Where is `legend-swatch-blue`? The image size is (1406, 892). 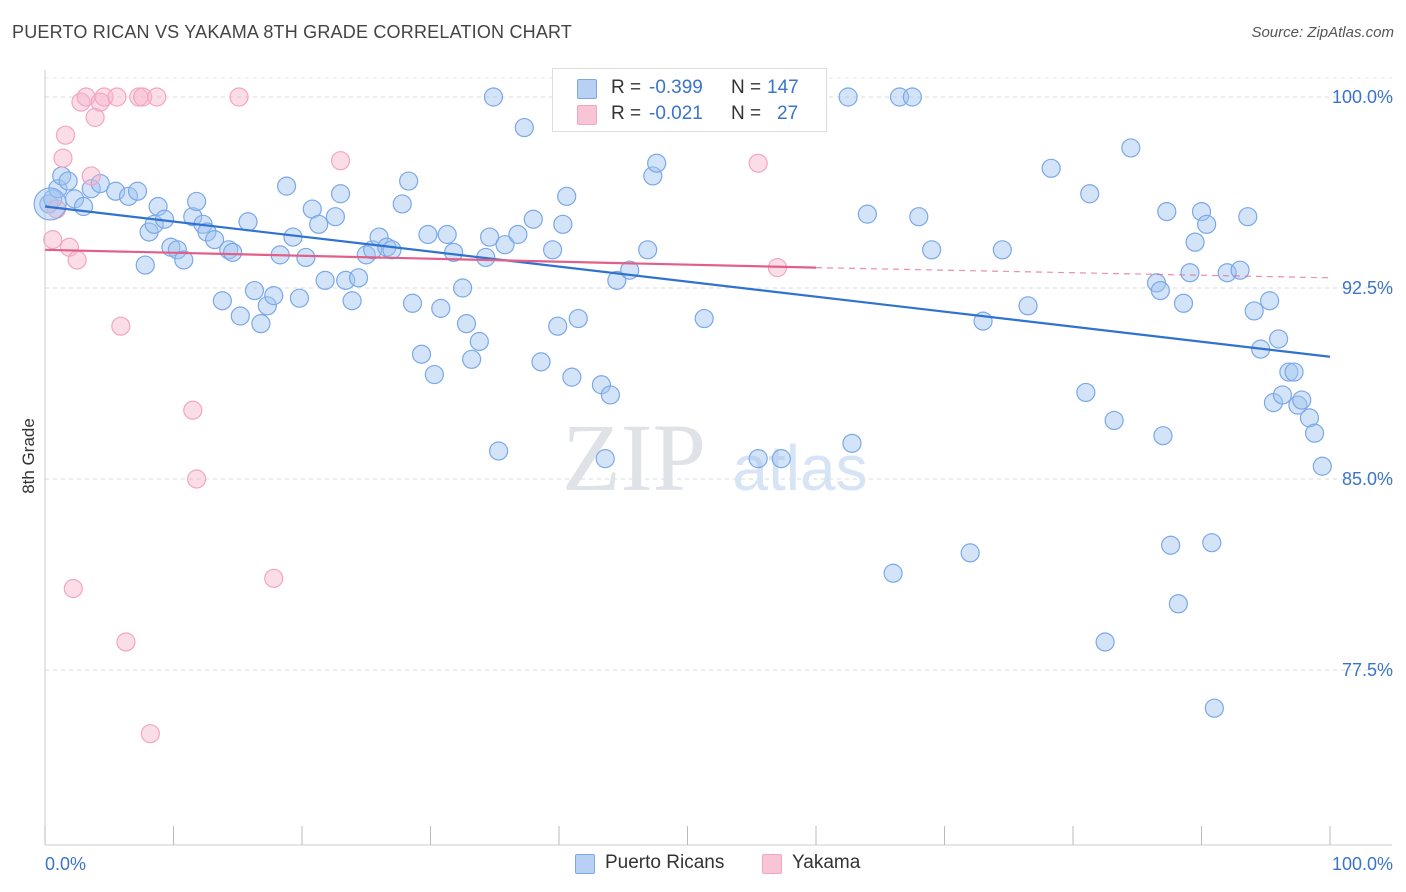
legend-swatch-blue is located at coordinates (587, 89).